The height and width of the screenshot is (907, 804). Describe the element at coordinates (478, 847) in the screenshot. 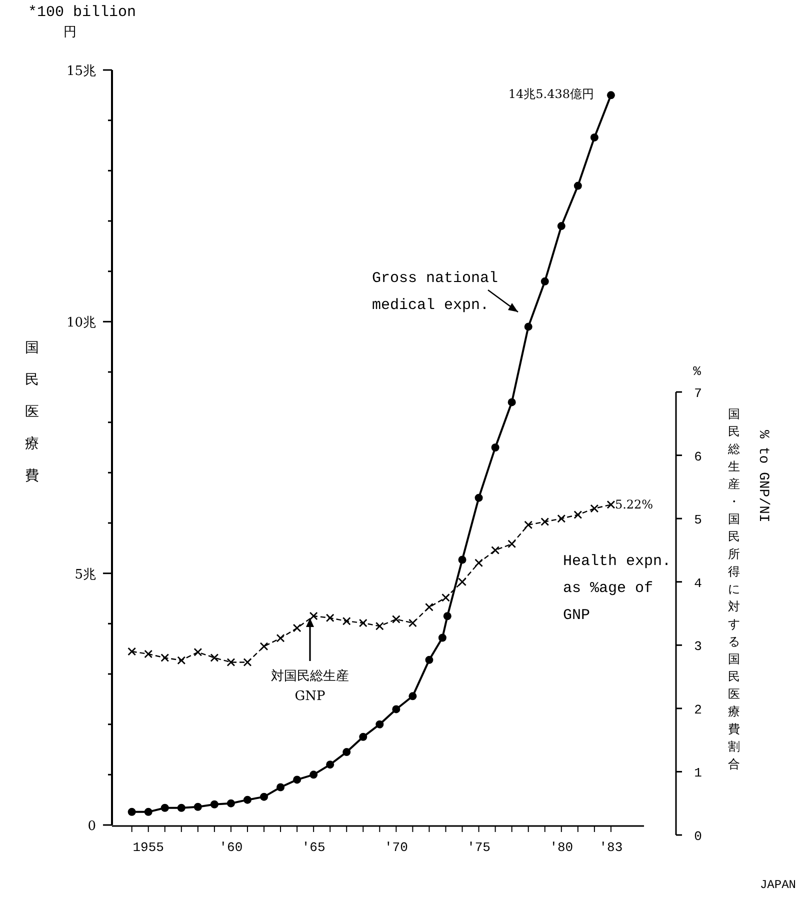

I see `x-tick-label: '75` at that location.